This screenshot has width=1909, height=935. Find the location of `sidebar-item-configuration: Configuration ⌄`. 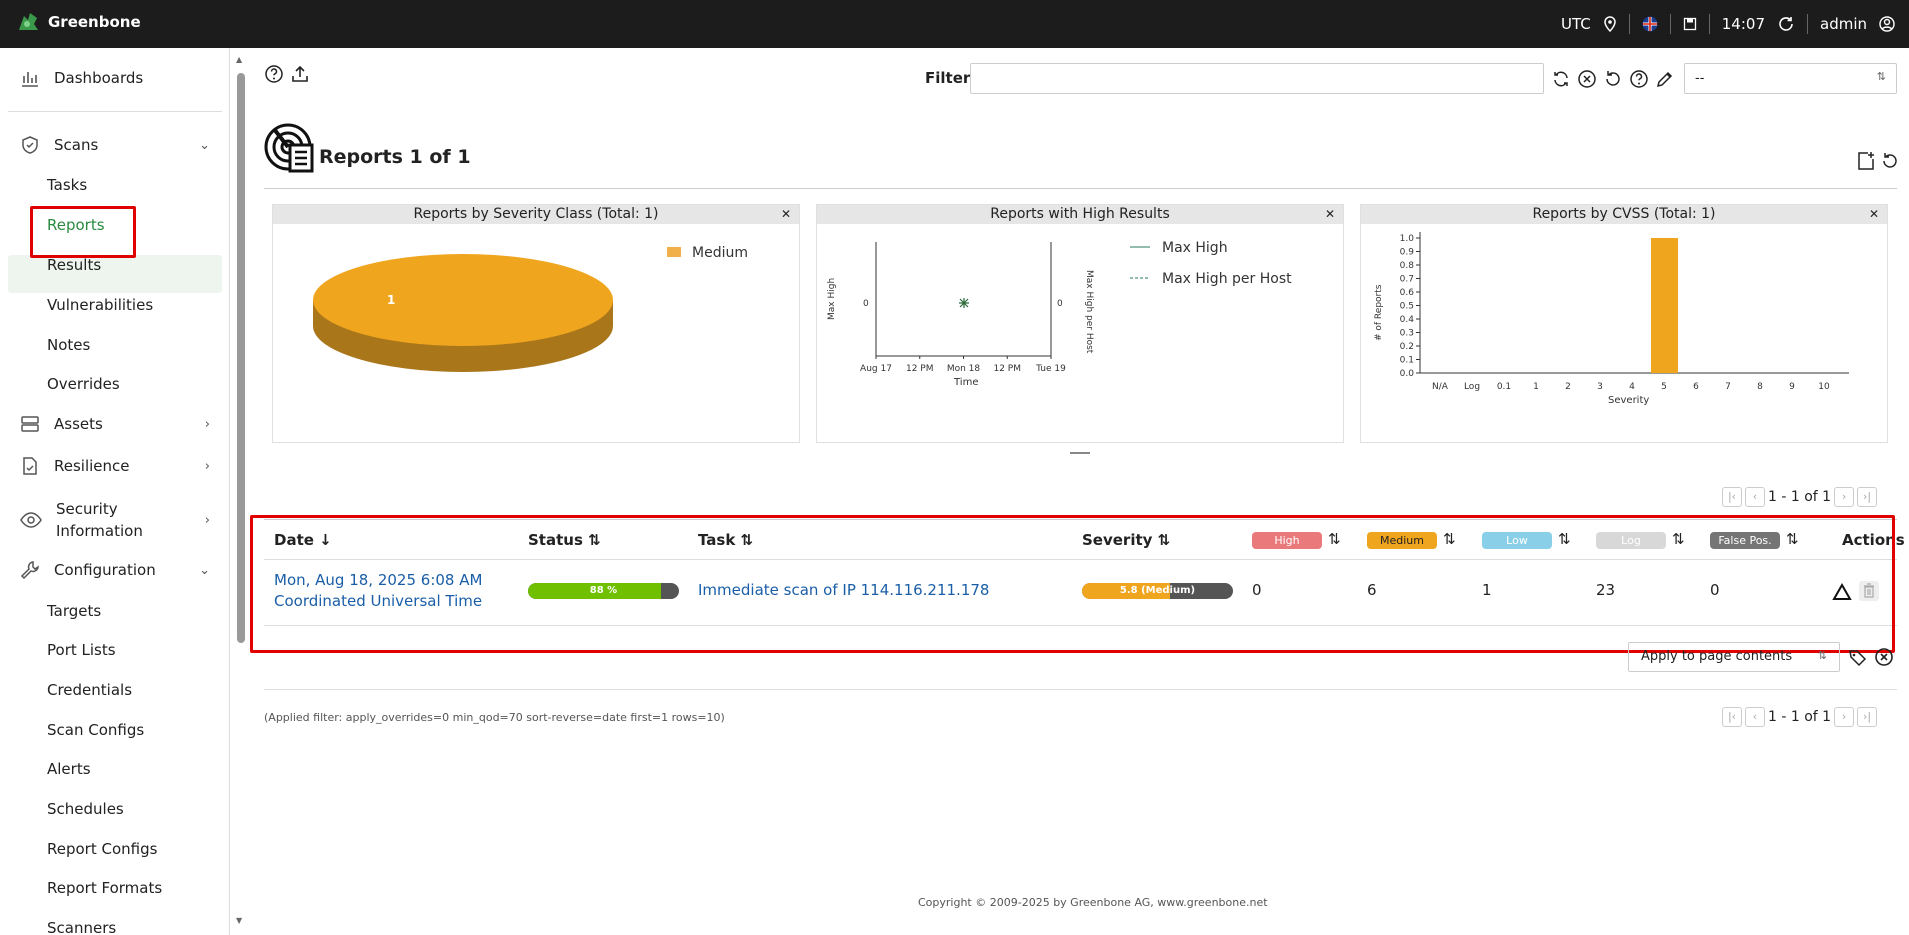

sidebar-item-configuration: Configuration ⌄ is located at coordinates (115, 570).